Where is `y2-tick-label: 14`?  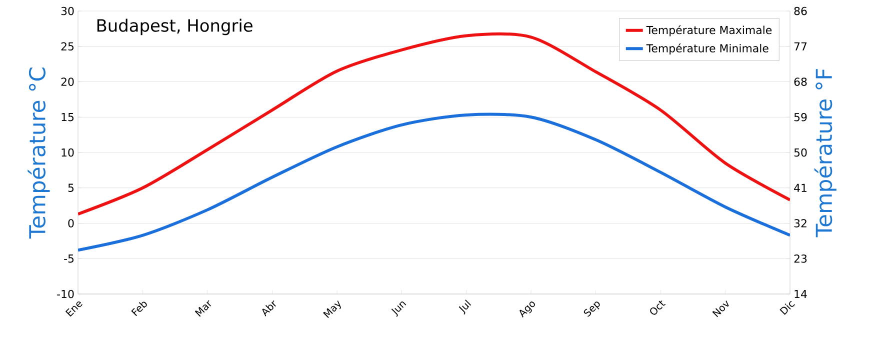 y2-tick-label: 14 is located at coordinates (800, 294).